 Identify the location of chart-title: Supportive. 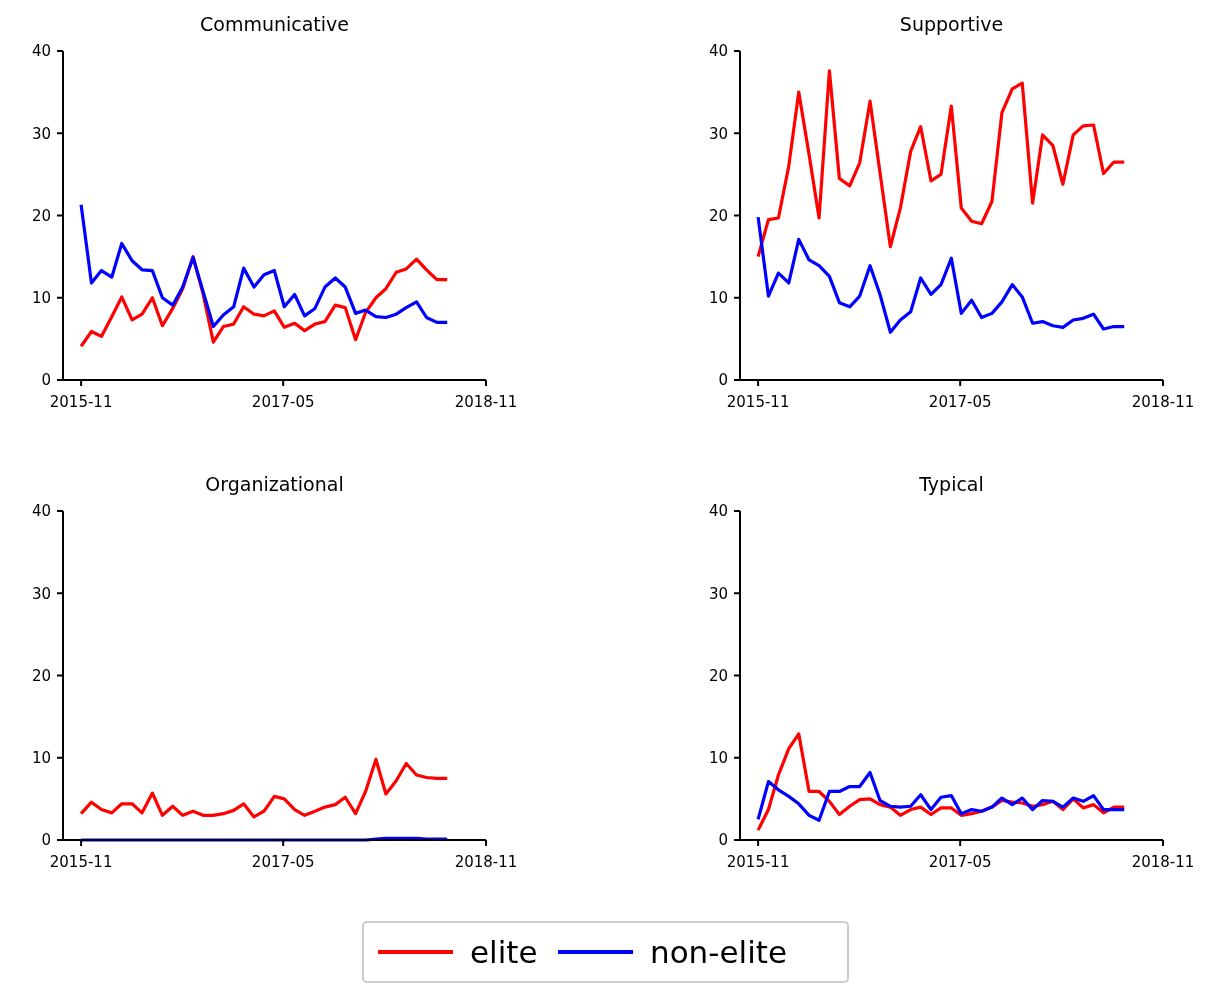
(951, 24).